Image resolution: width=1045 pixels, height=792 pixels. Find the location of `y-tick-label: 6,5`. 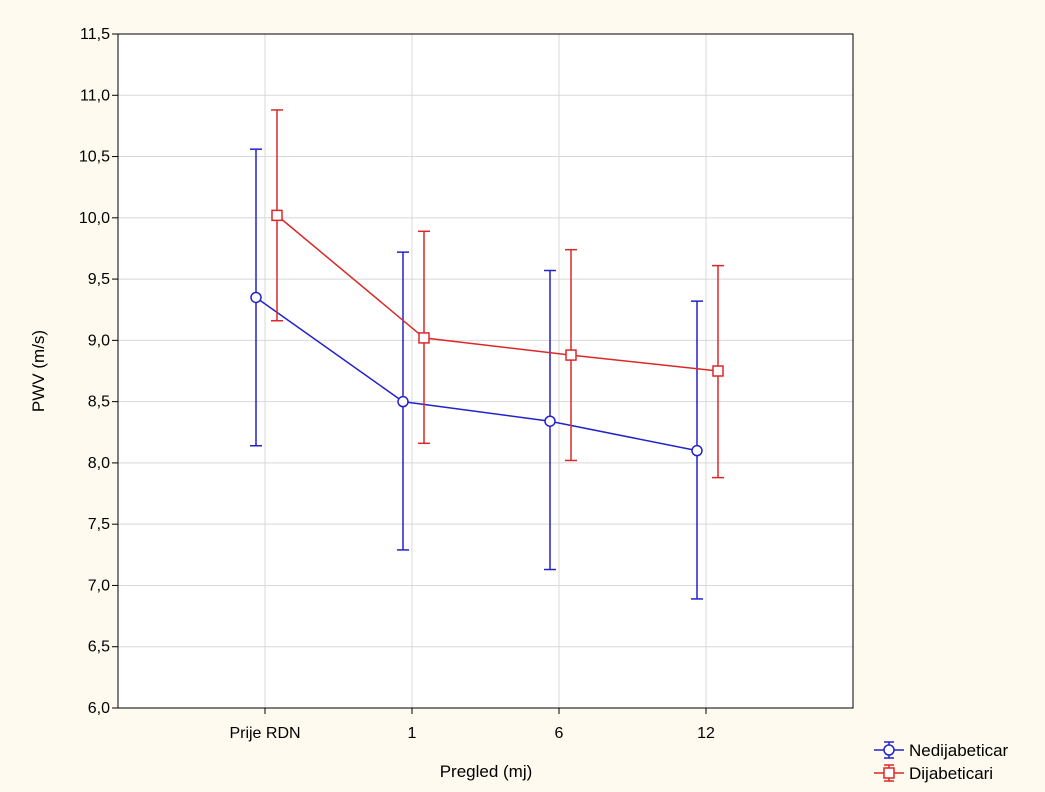

y-tick-label: 6,5 is located at coordinates (99, 647).